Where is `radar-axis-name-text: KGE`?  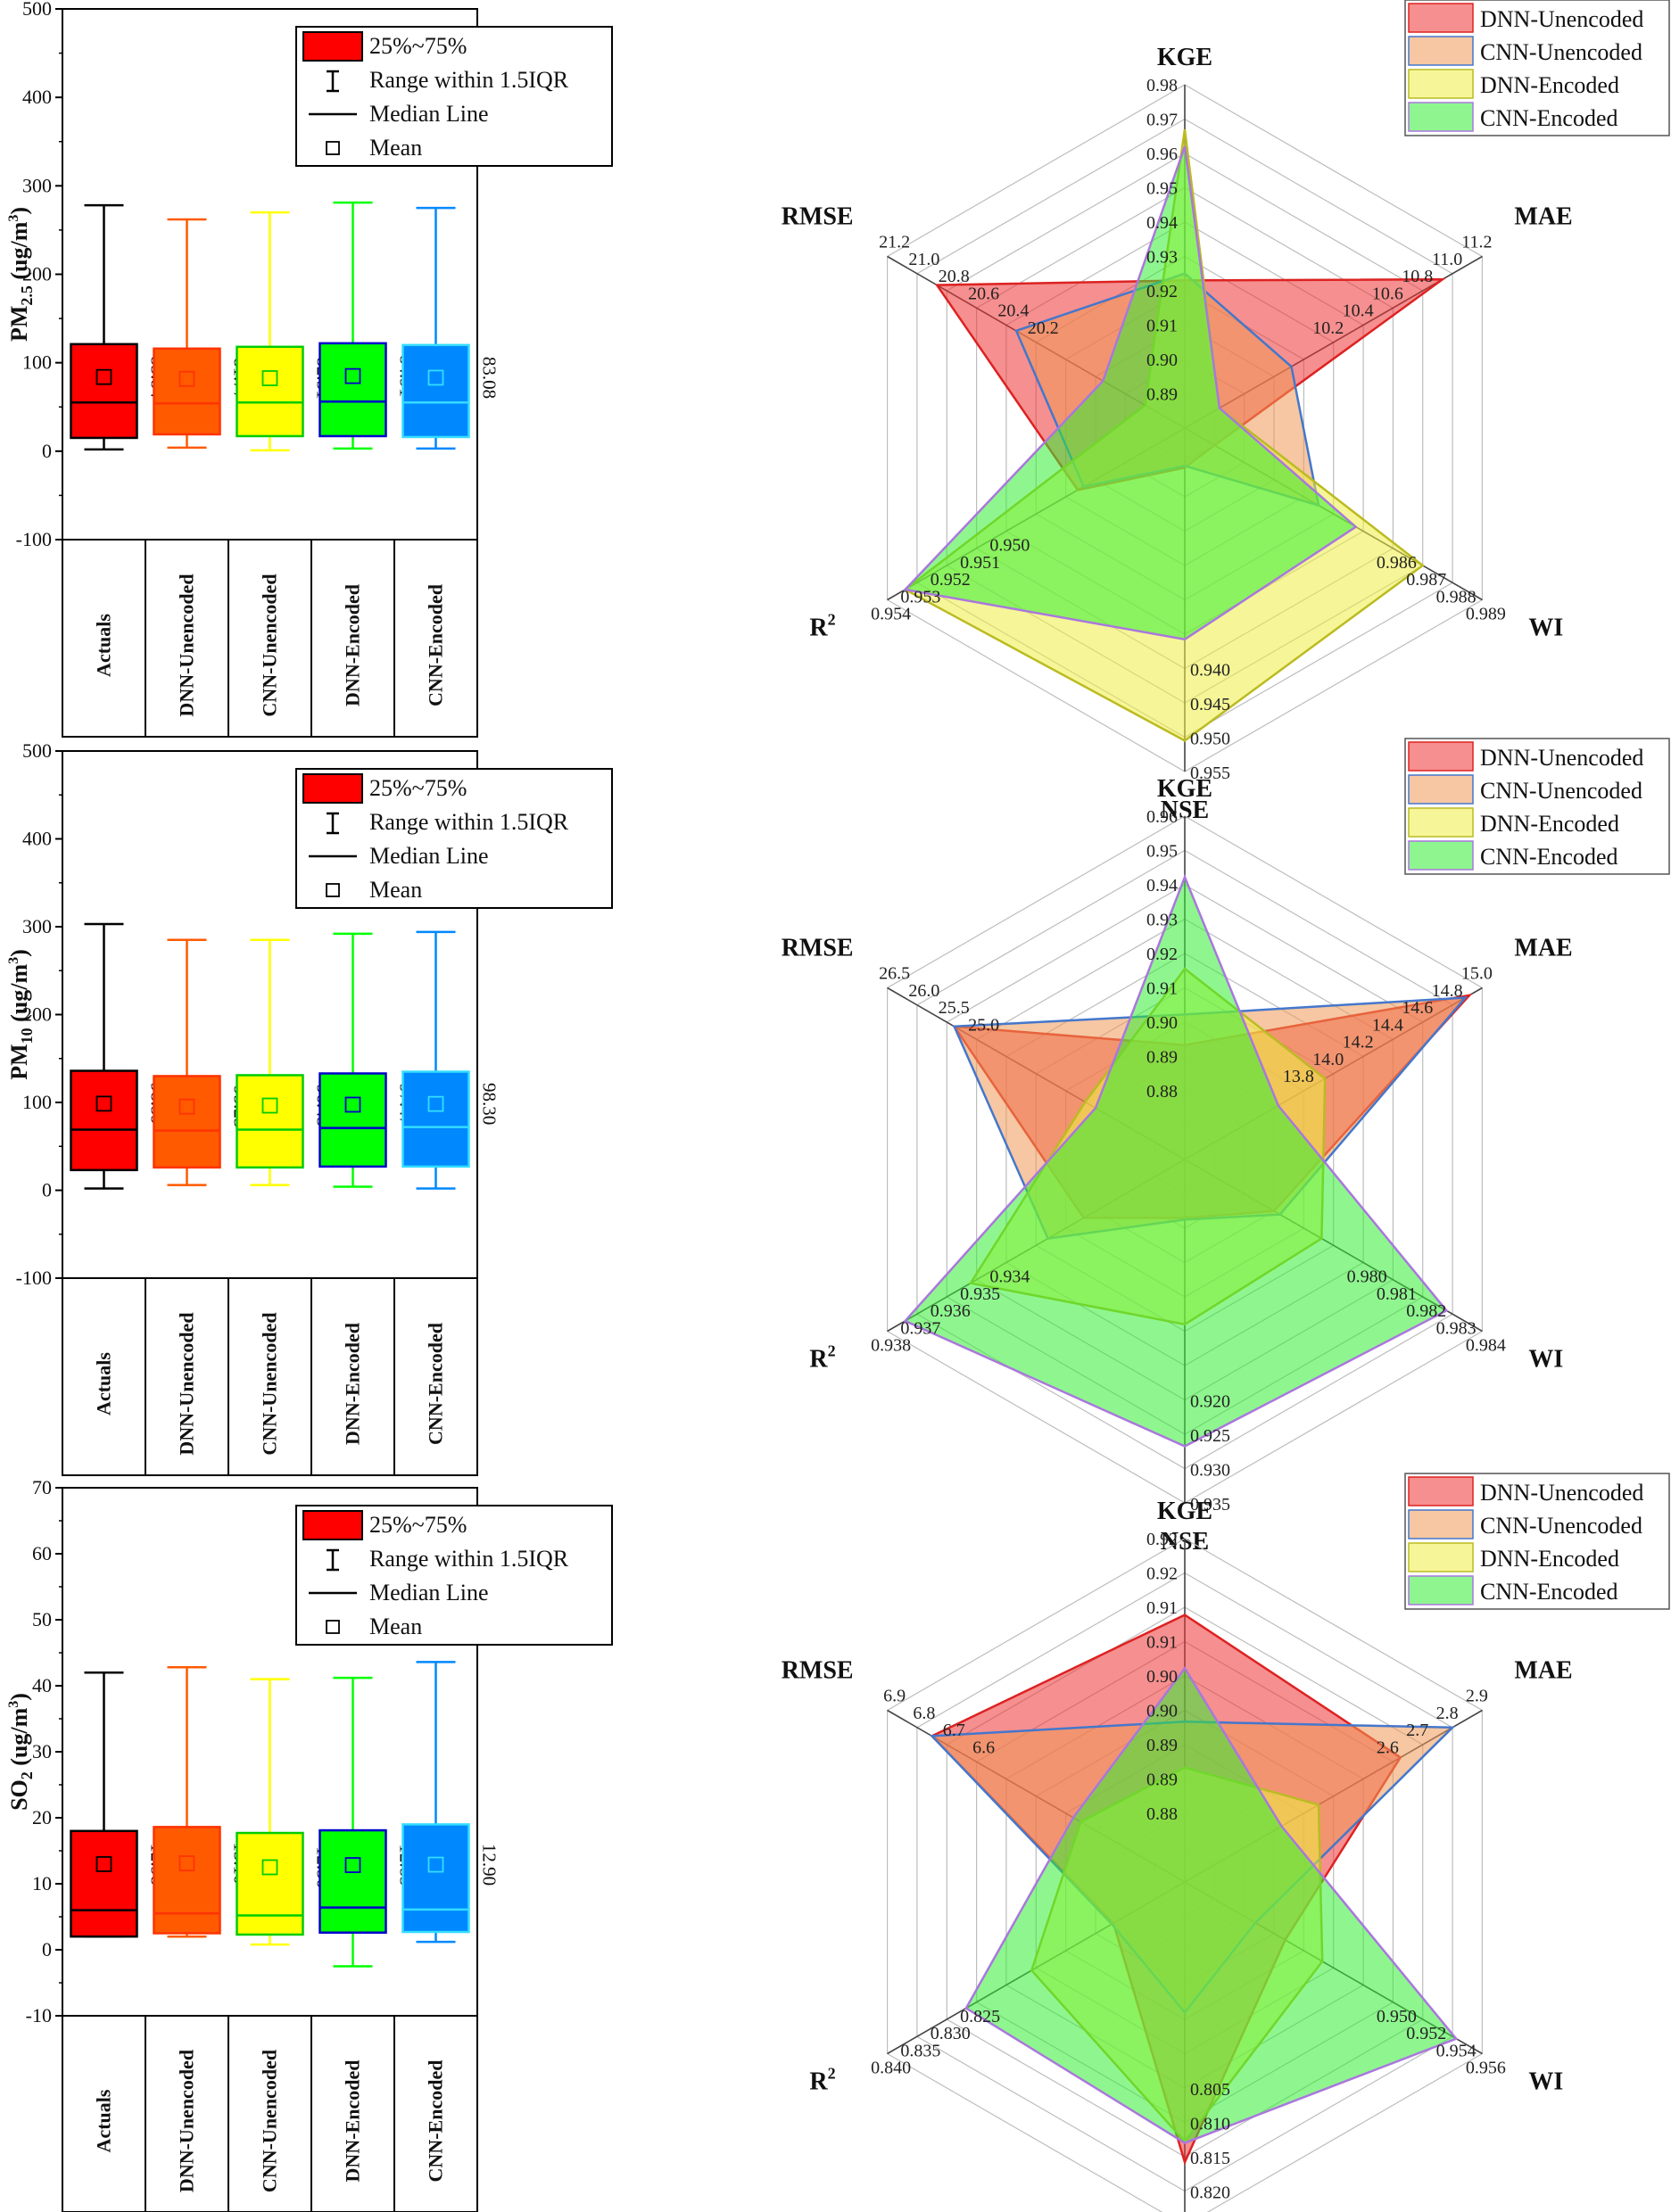
radar-axis-name-text: KGE is located at coordinates (1184, 58).